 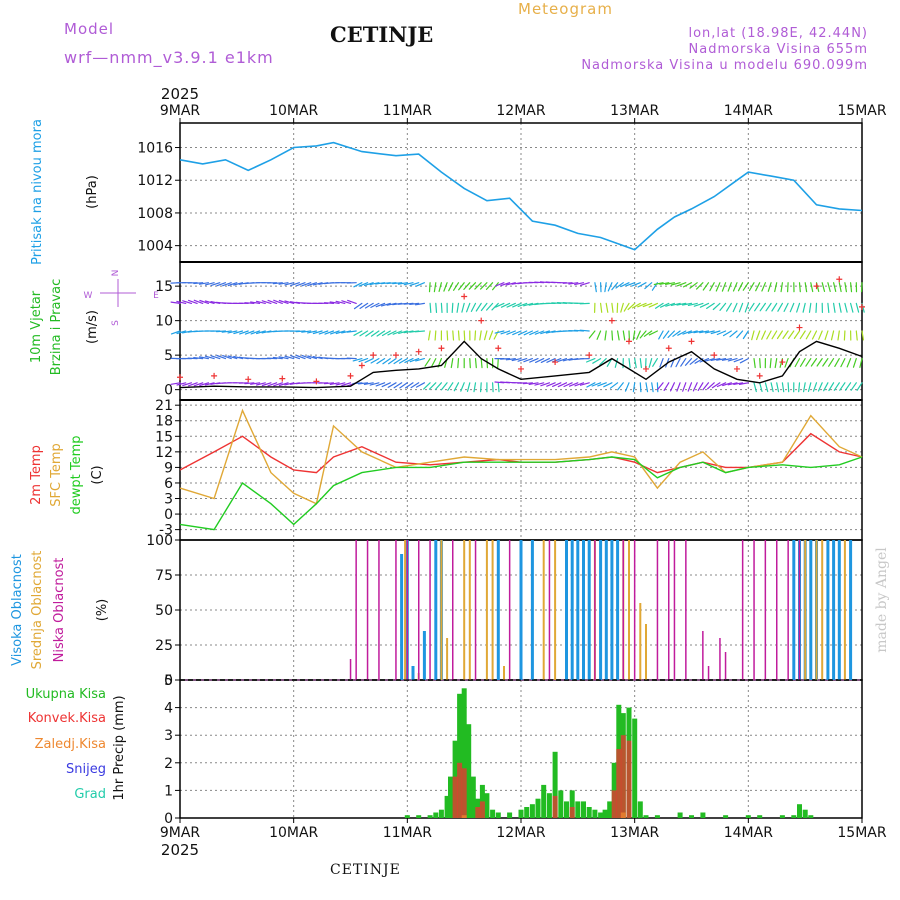 What do you see at coordinates (89, 29) in the screenshot?
I see `model-label: Model` at bounding box center [89, 29].